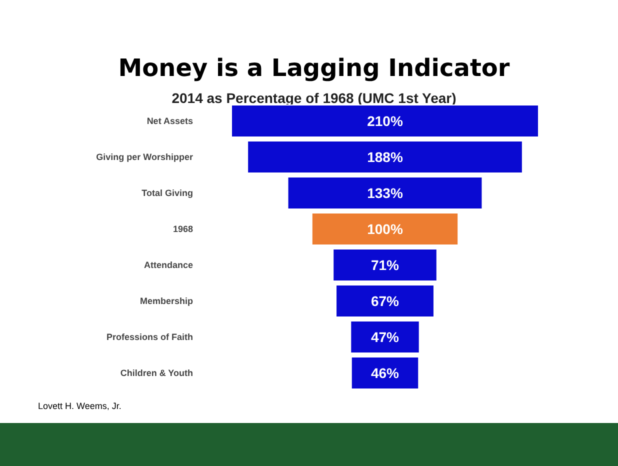 Image resolution: width=618 pixels, height=466 pixels. What do you see at coordinates (156, 373) in the screenshot?
I see `category-label: Children & Youth` at bounding box center [156, 373].